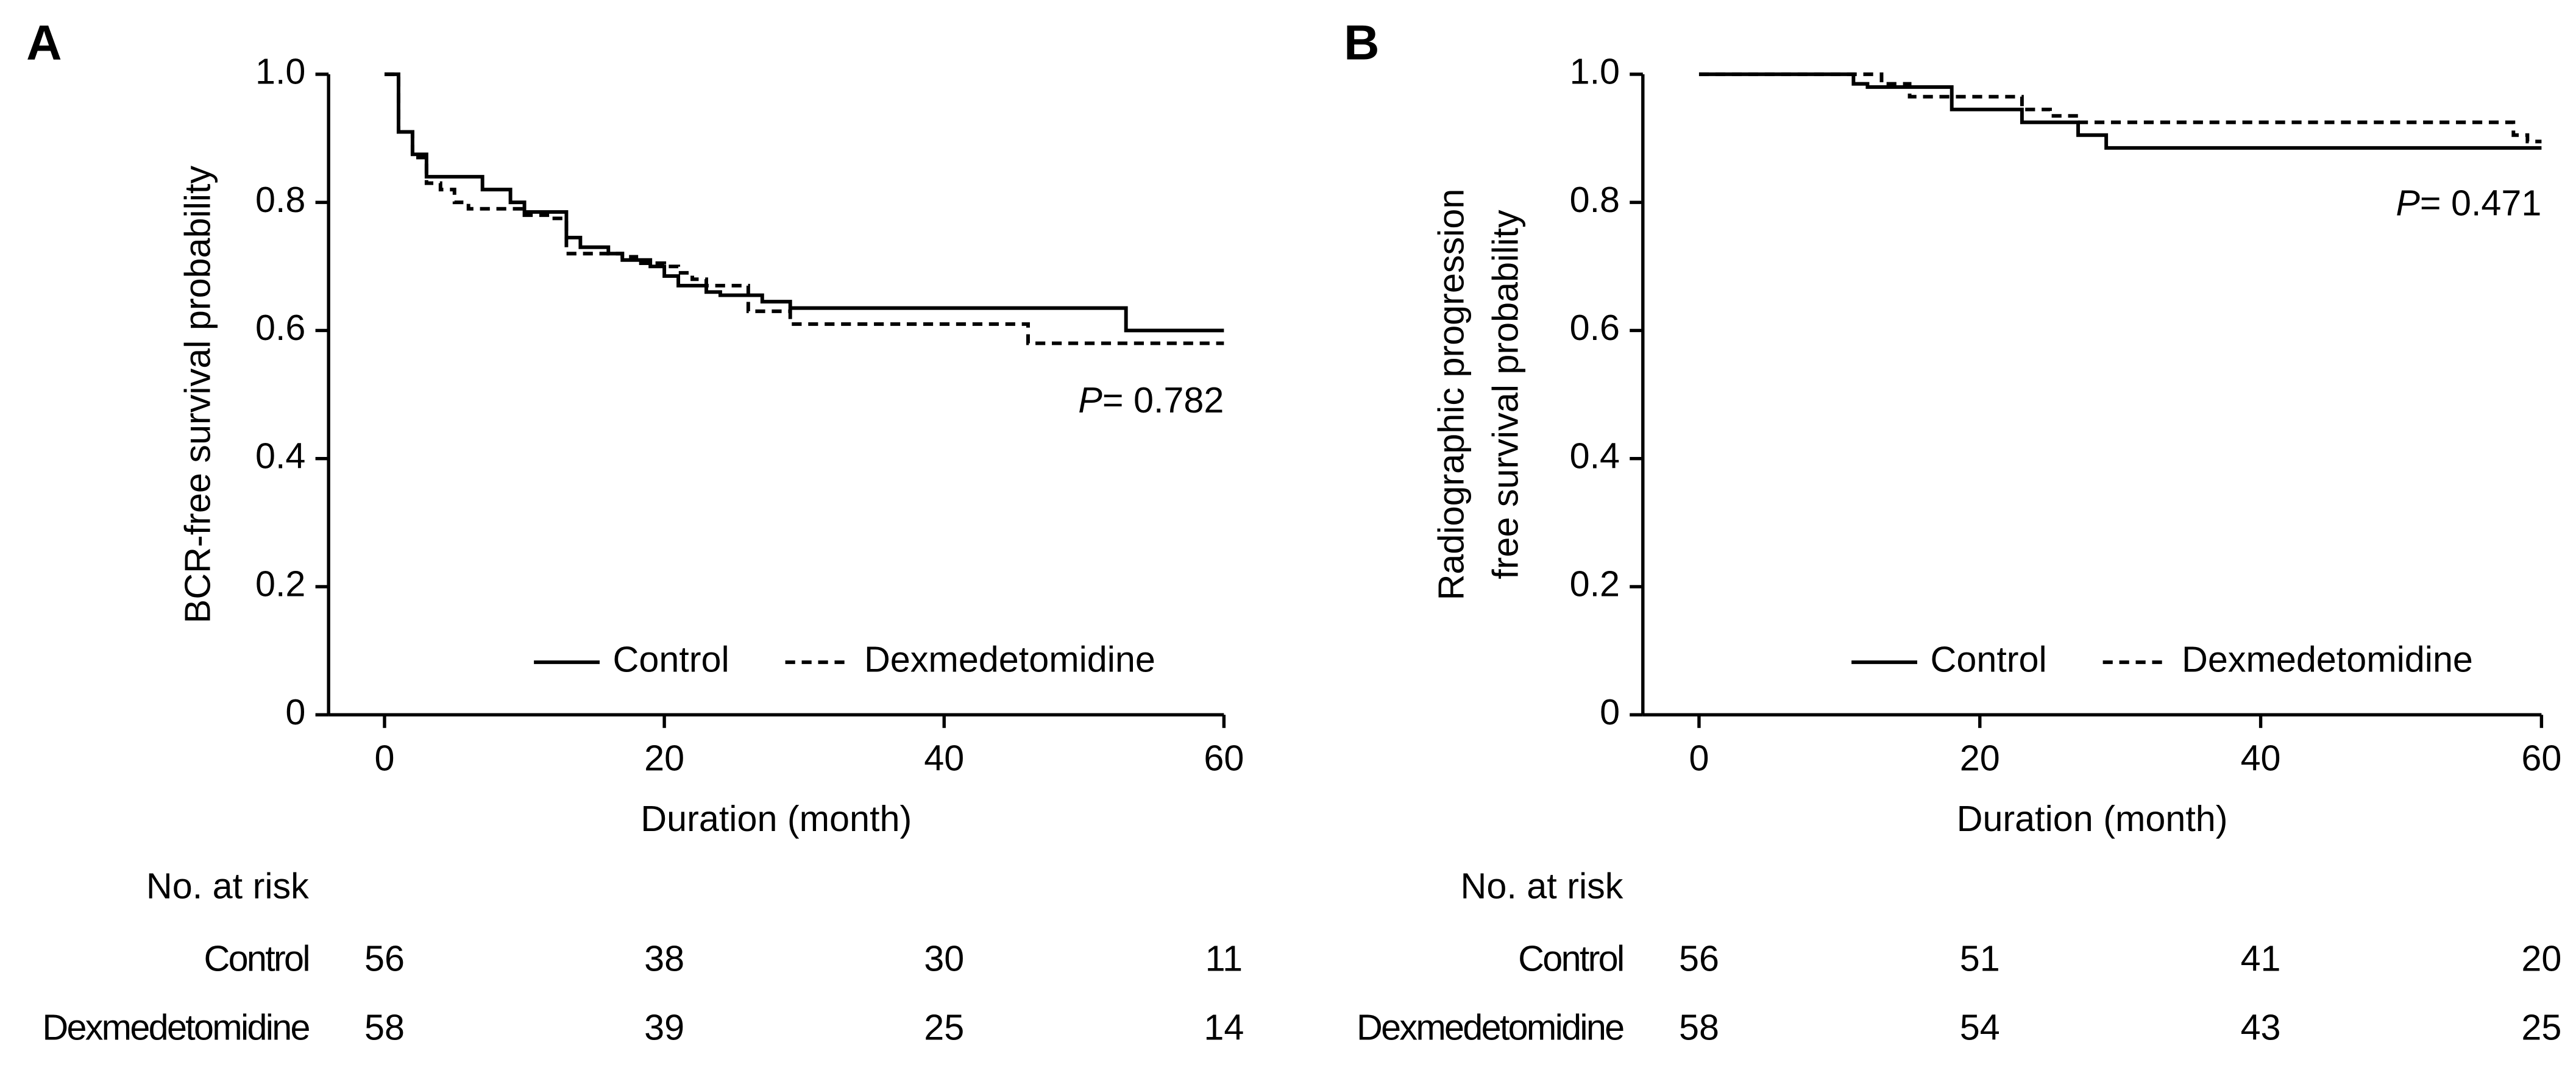 This screenshot has width=2576, height=1065. Describe the element at coordinates (1362, 42) in the screenshot. I see `panel-label: B` at that location.